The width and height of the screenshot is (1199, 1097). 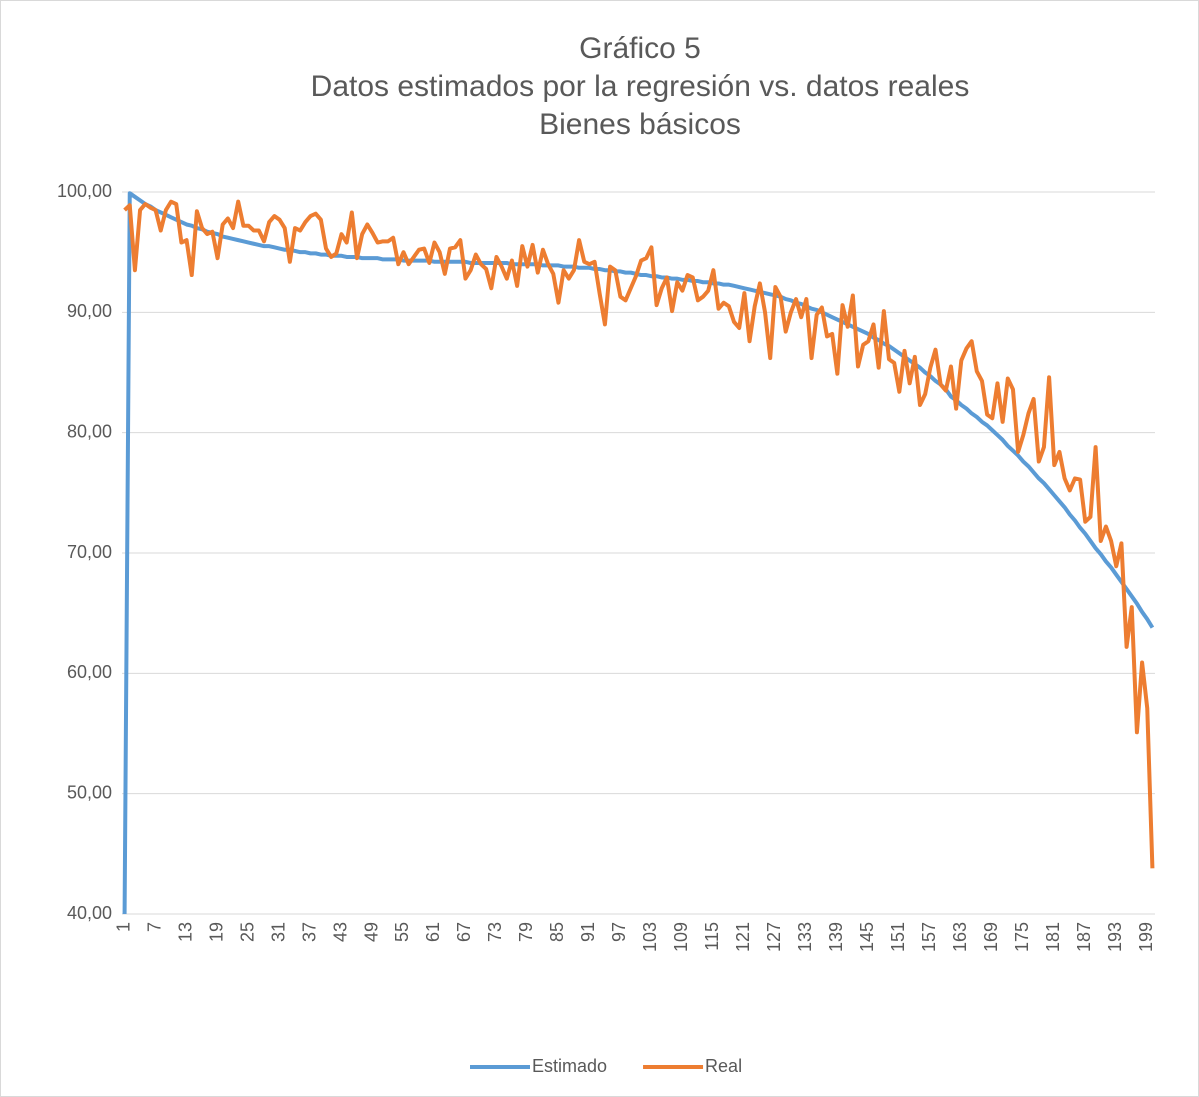 I want to click on x-tick-label: 133, so click(x=805, y=937).